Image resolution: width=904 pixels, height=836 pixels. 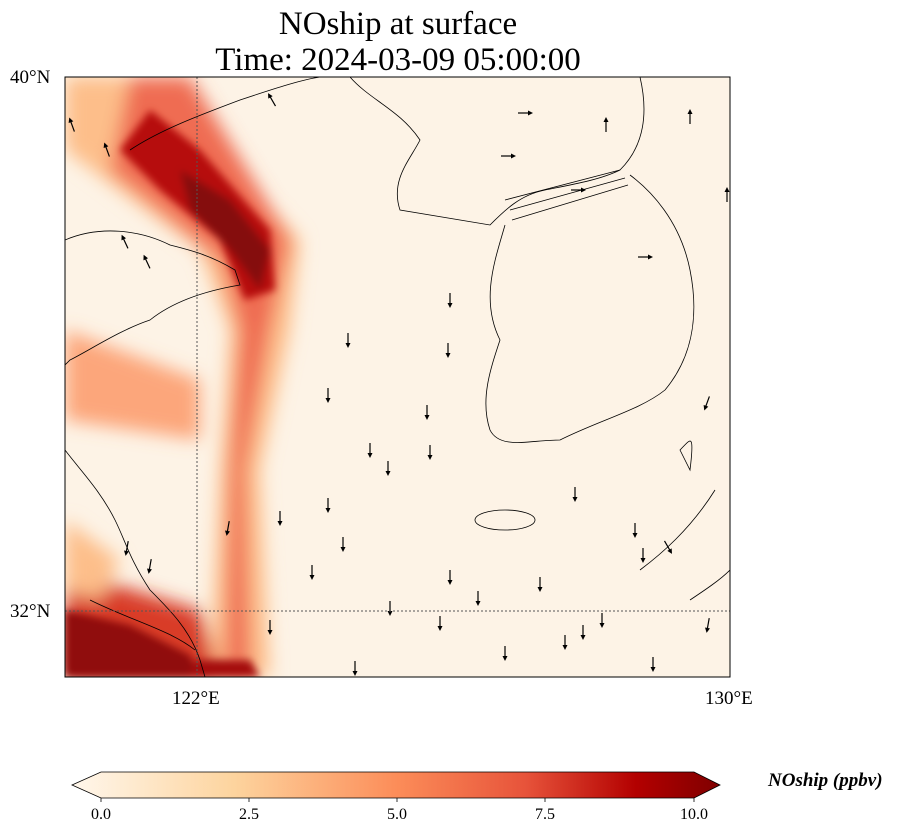 I want to click on colorbar-tick: 5.0, so click(x=397, y=814).